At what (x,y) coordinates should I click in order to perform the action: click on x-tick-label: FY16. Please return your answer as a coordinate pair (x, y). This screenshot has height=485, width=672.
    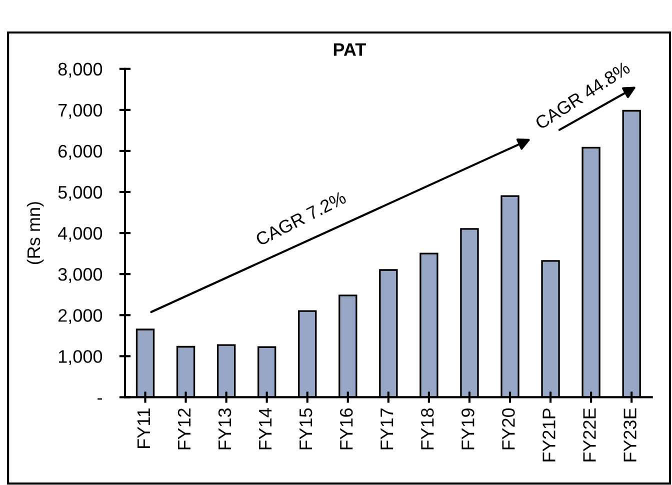
    Looking at the image, I should click on (346, 429).